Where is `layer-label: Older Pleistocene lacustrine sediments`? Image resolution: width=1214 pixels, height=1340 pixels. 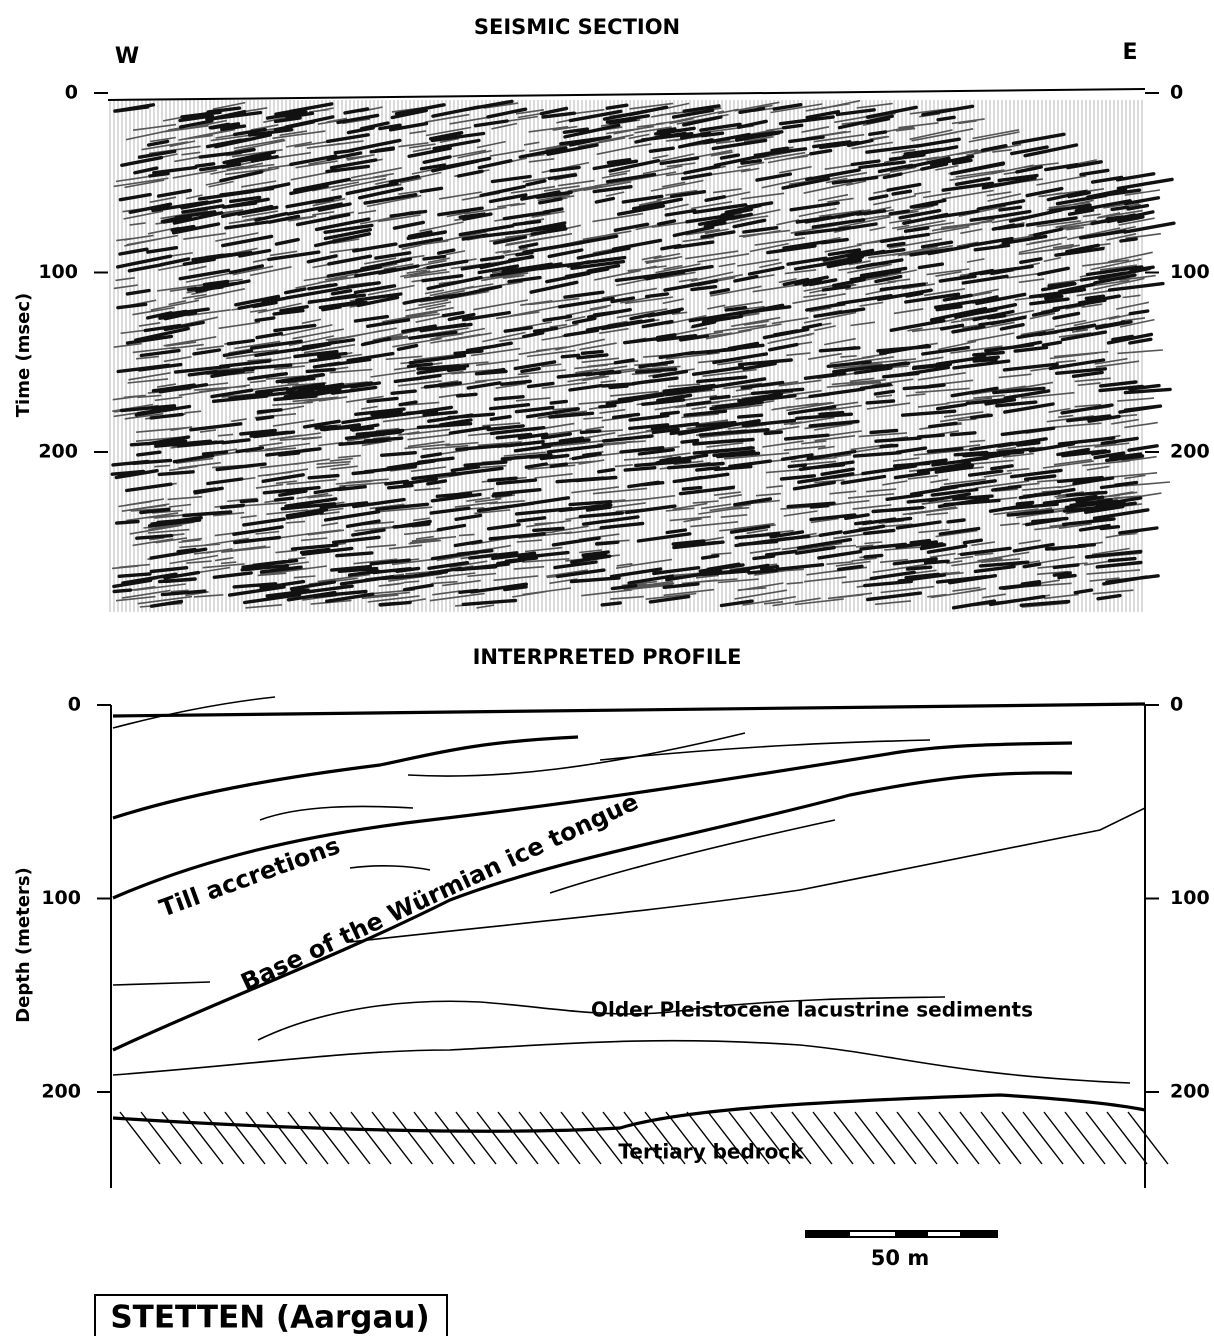
layer-label: Older Pleistocene lacustrine sediments is located at coordinates (812, 1010).